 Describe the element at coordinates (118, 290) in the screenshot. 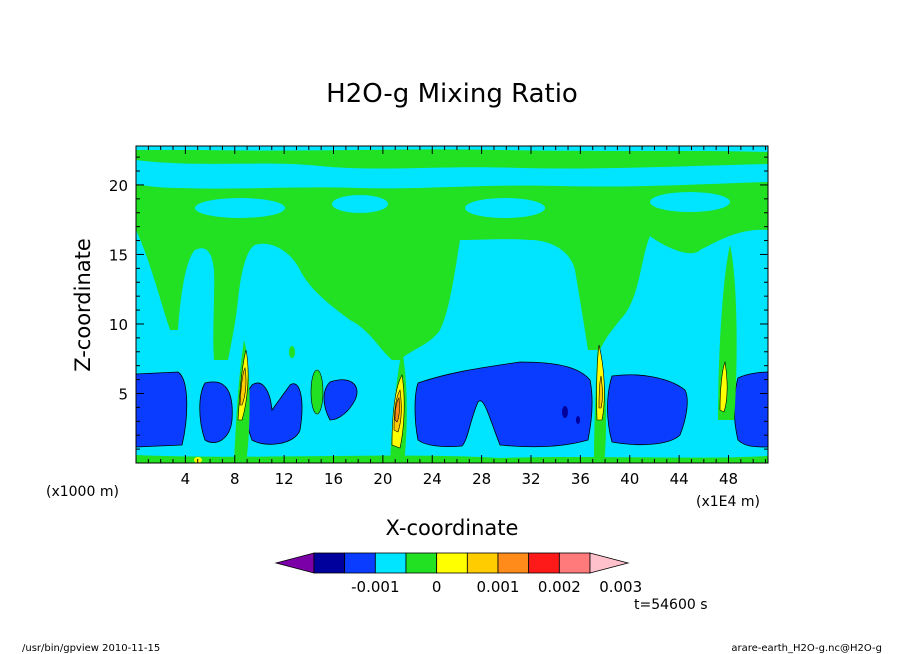

I see `y-tick-labels: 5 10 15 20` at that location.